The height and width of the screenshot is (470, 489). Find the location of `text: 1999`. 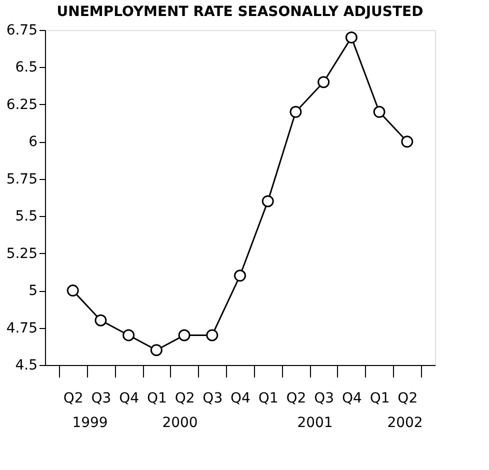

text: 1999 is located at coordinates (90, 423).